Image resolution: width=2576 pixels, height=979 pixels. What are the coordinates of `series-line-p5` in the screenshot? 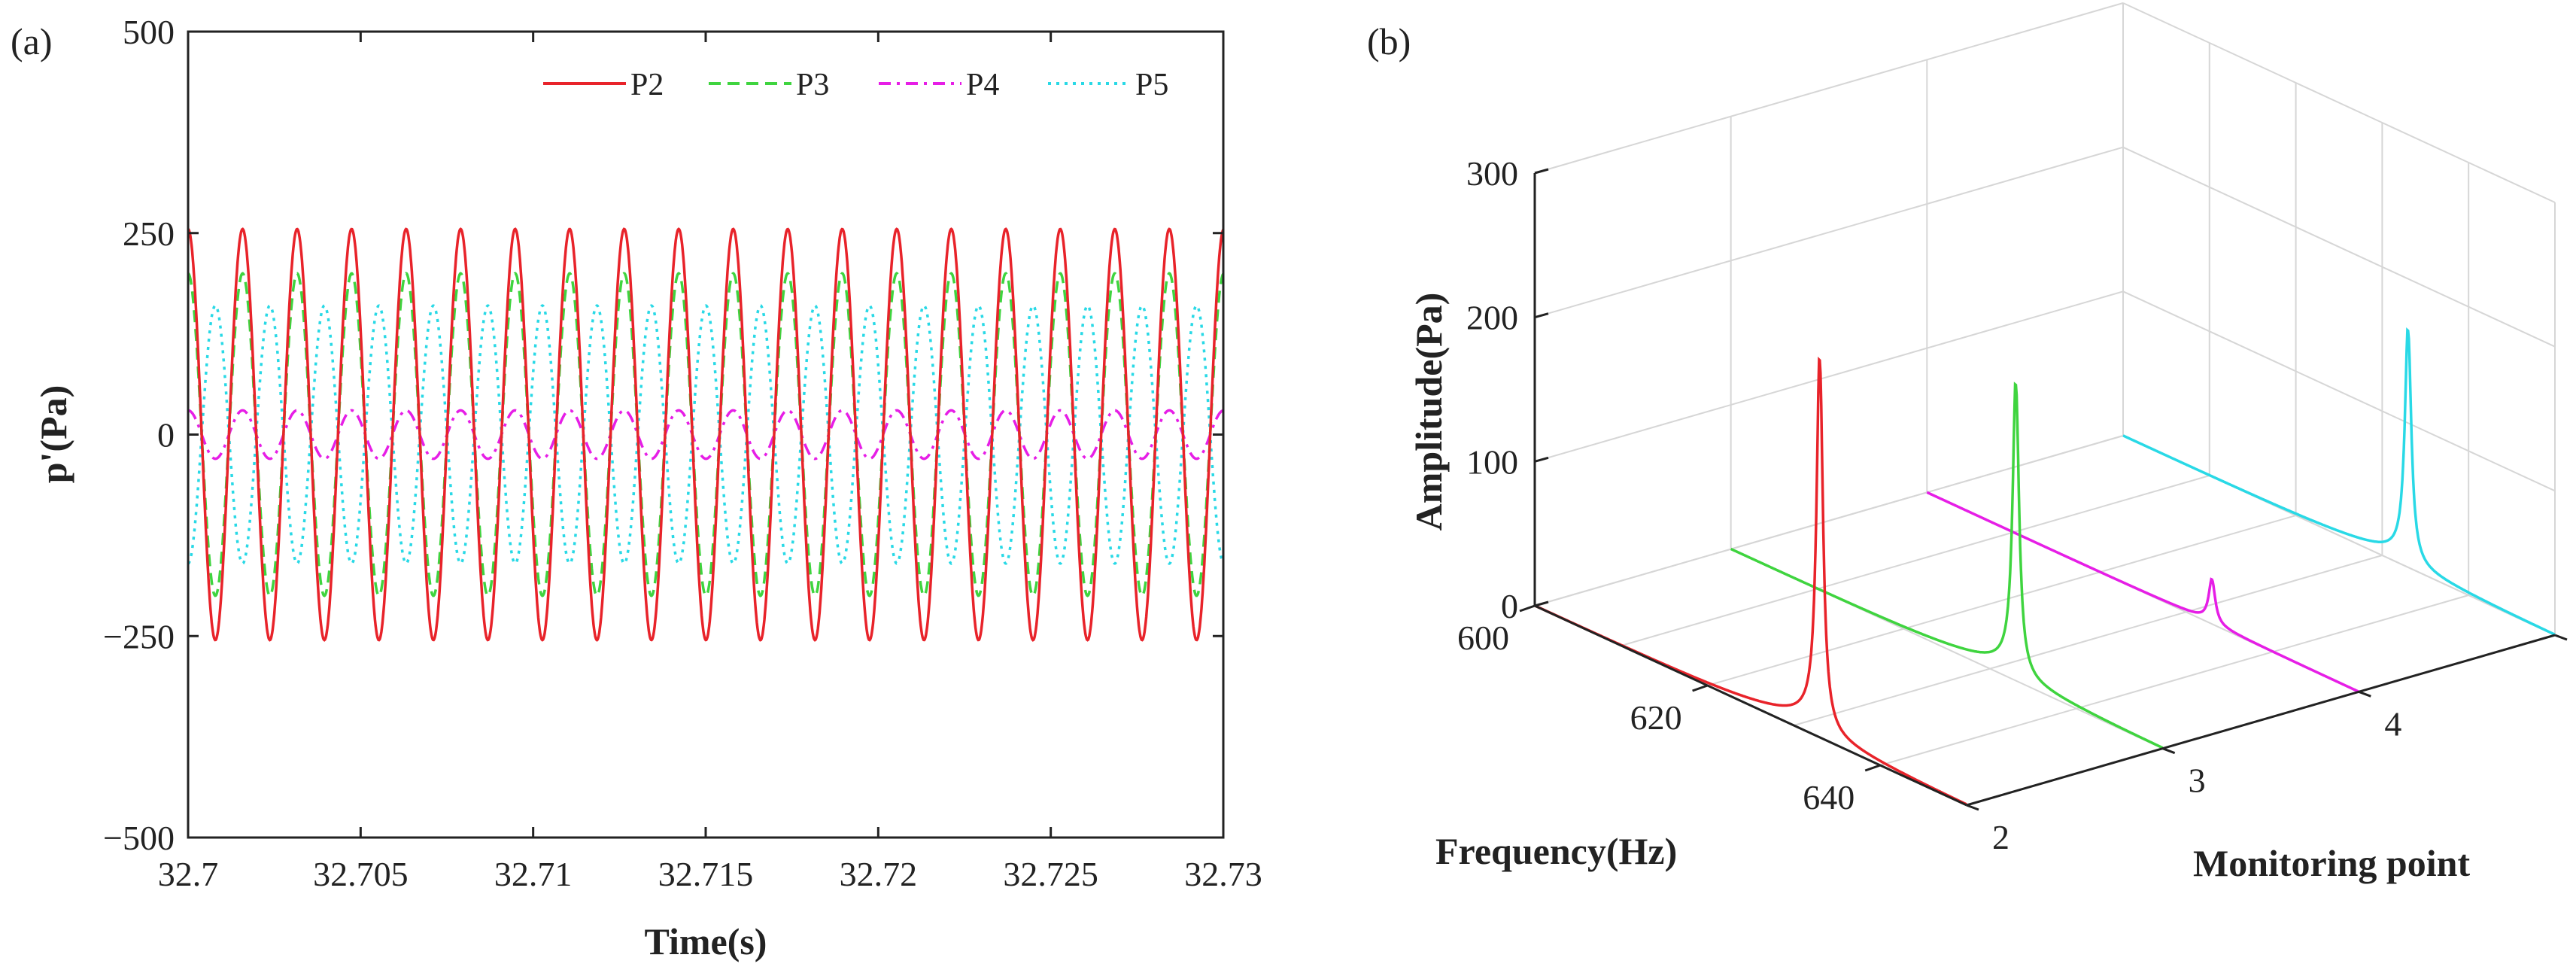 It's located at (706, 434).